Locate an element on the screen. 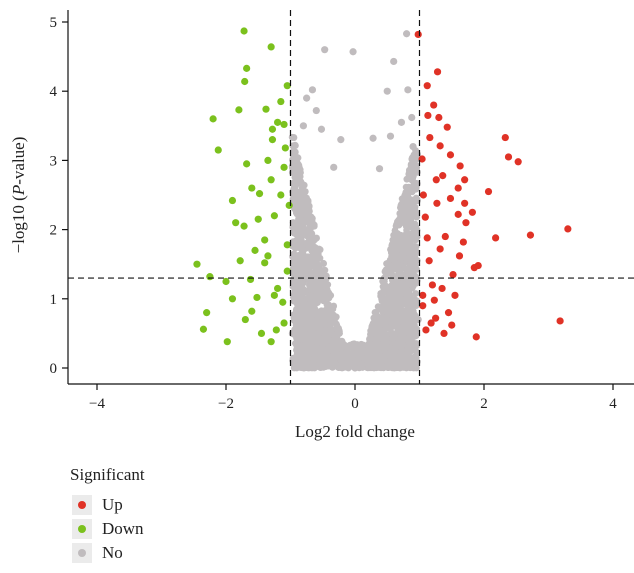  legend-swatch-no is located at coordinates (82, 553).